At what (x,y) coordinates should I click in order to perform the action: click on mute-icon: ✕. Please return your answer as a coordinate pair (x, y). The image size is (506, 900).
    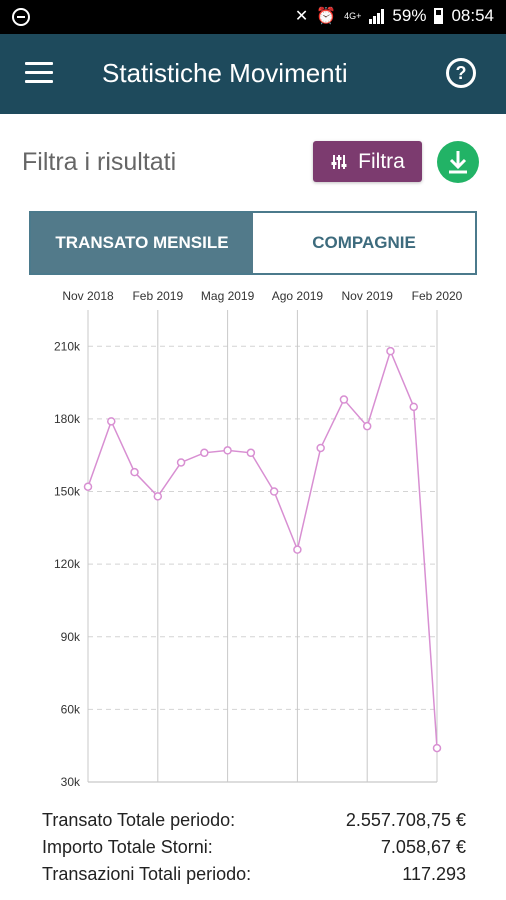
    Looking at the image, I should click on (301, 16).